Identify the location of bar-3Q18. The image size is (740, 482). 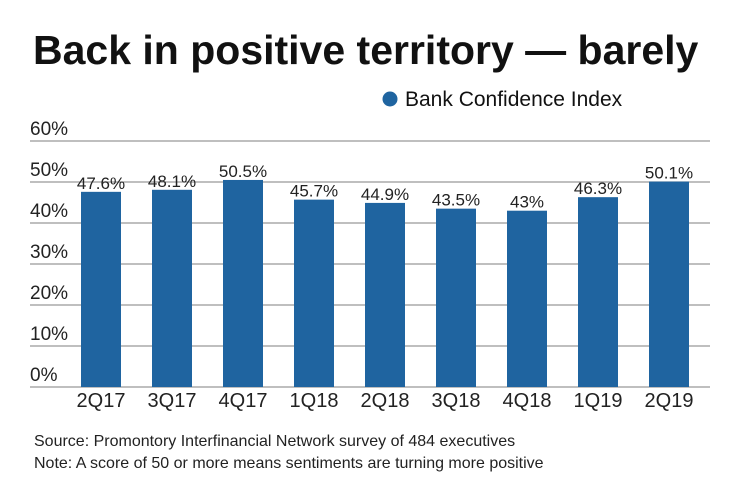
(456, 297).